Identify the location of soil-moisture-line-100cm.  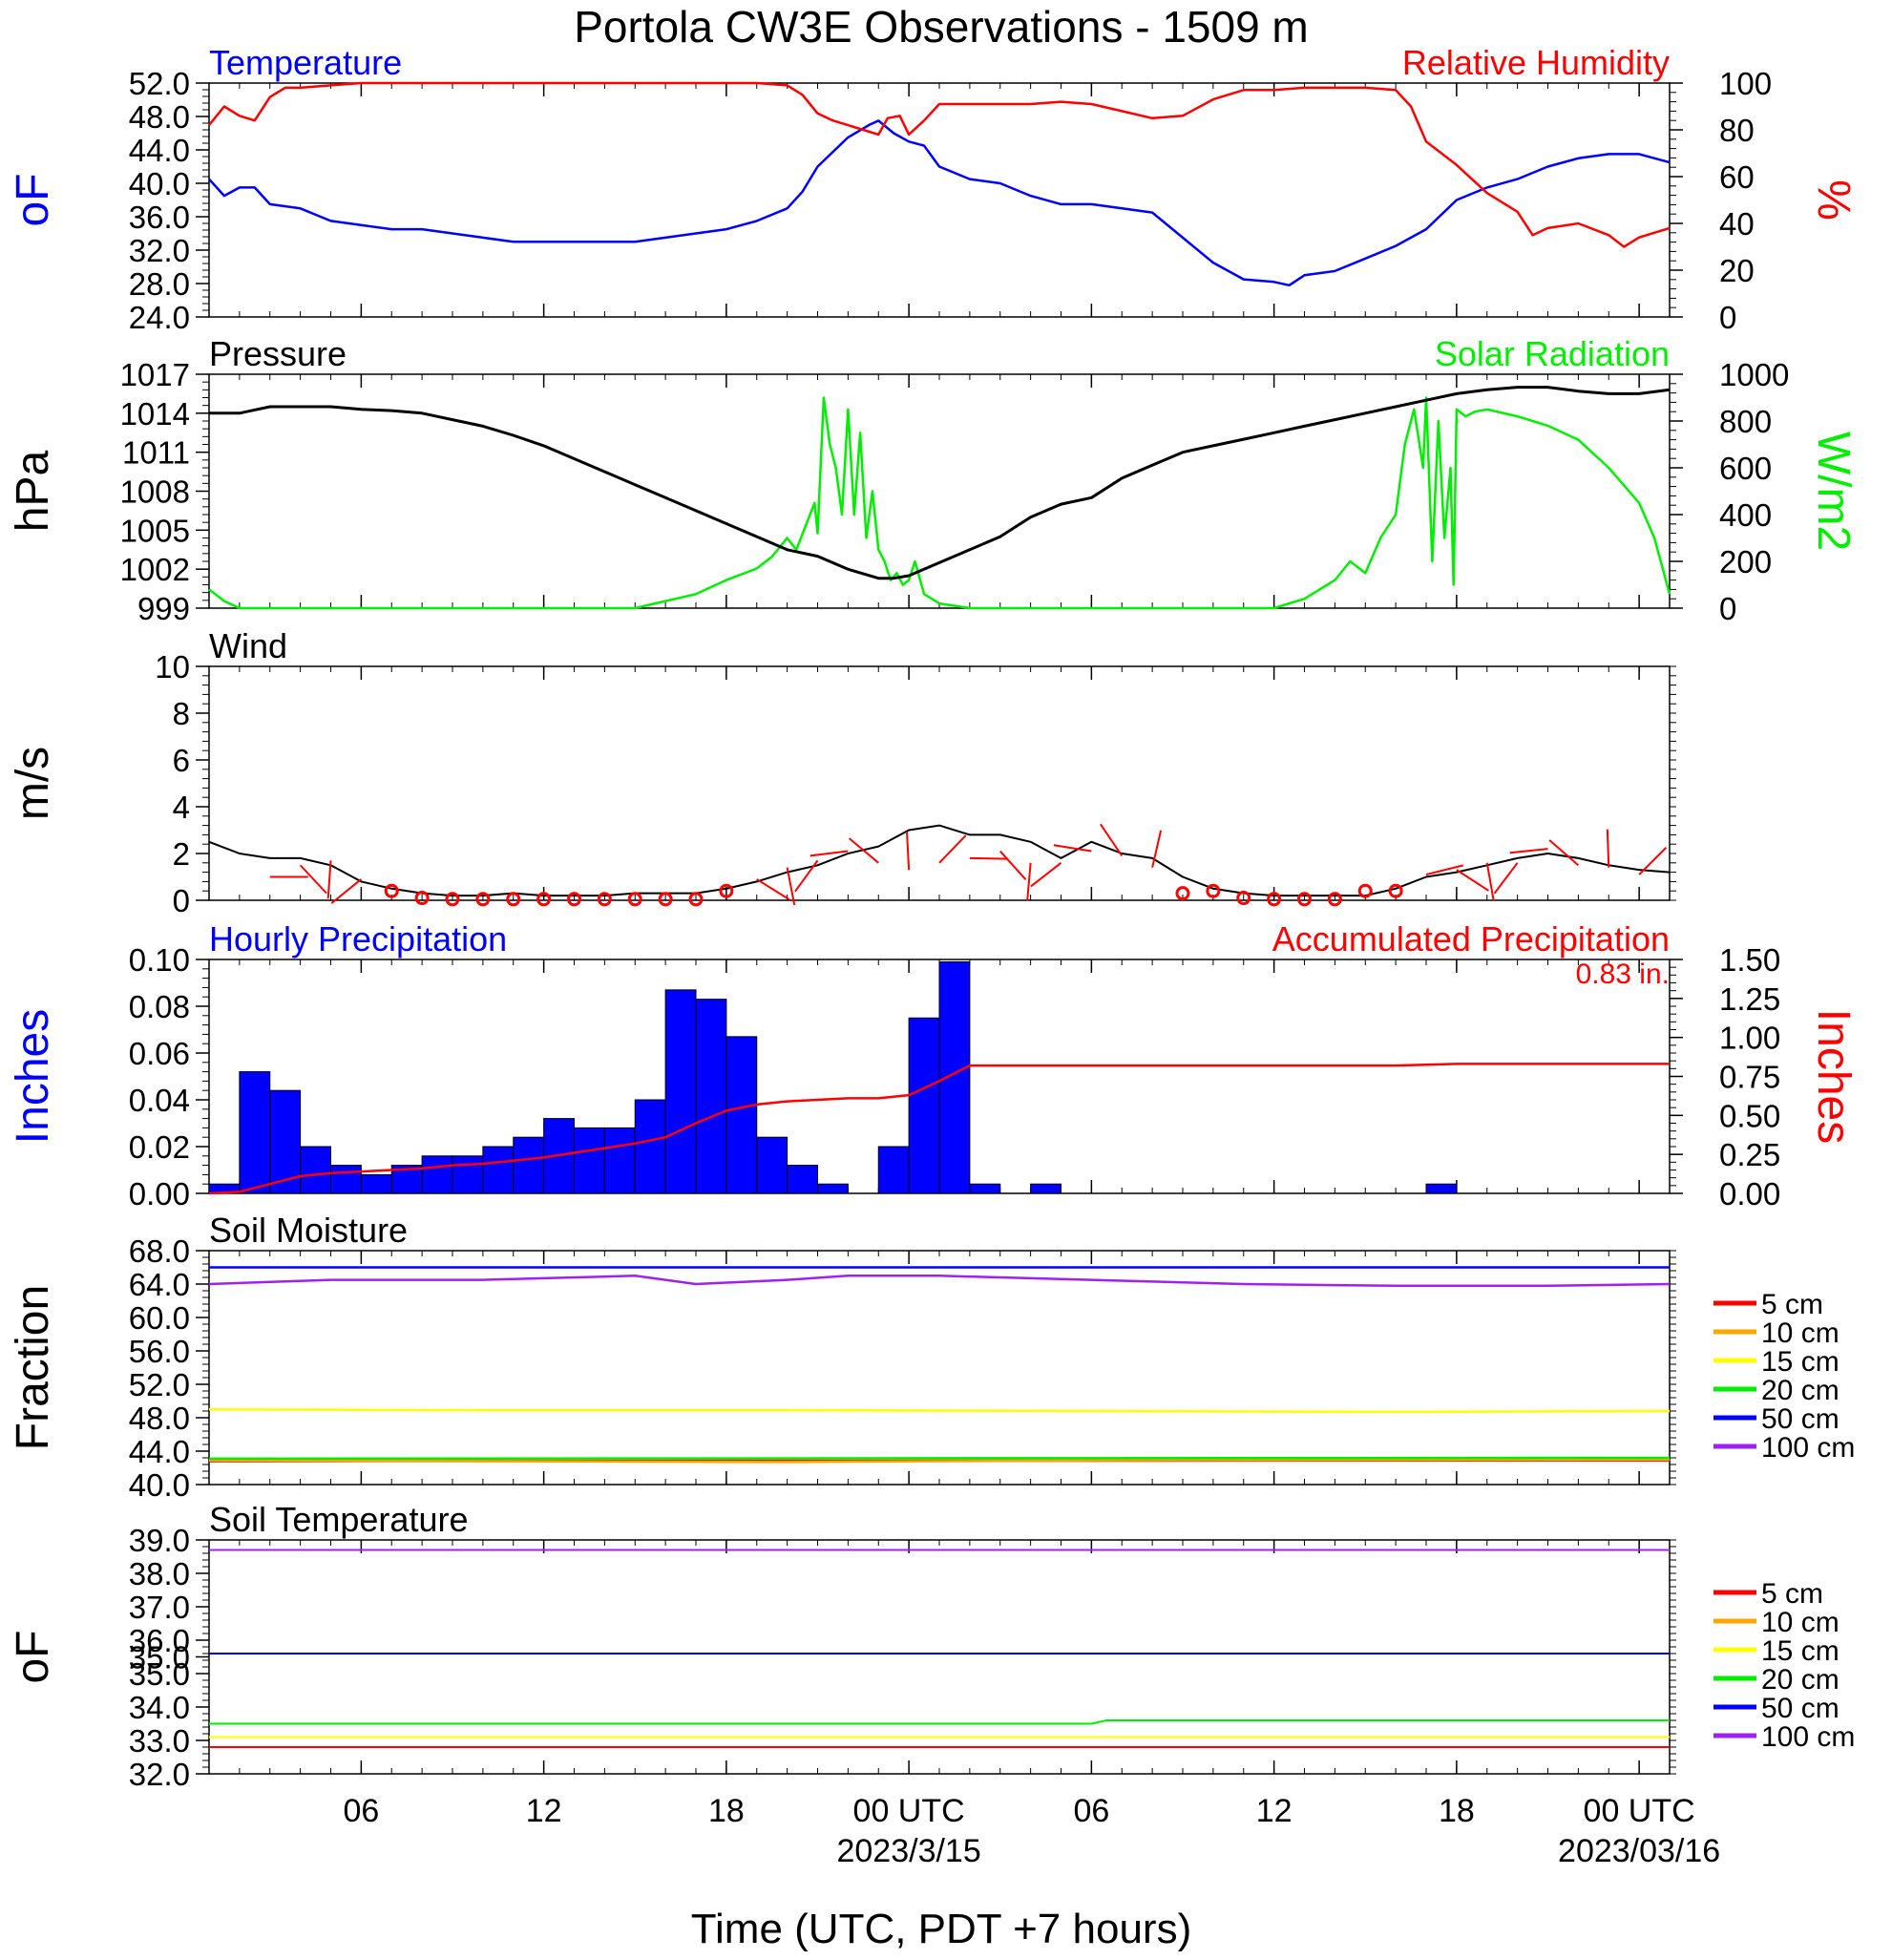
(939, 1281).